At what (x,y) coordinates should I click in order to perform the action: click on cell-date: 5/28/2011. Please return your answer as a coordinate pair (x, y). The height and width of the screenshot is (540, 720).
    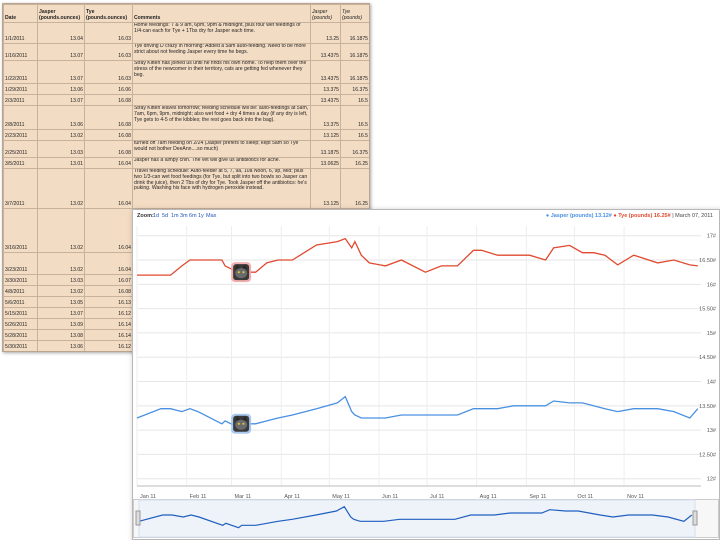
    Looking at the image, I should click on (20, 335).